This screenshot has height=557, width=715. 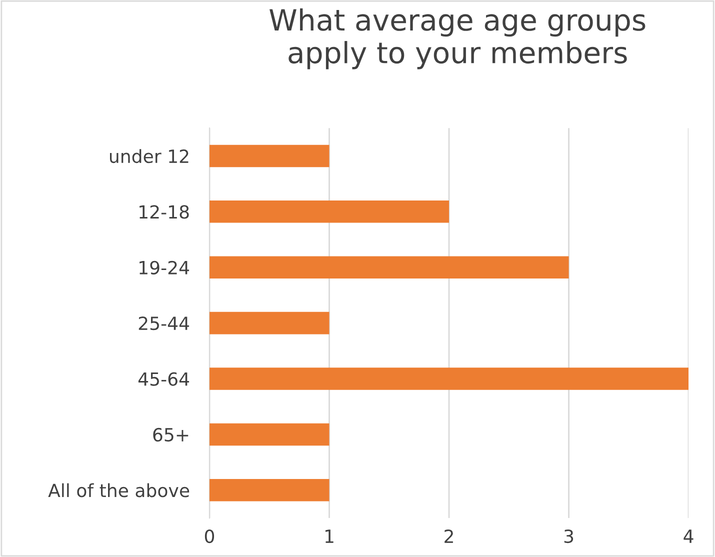 What do you see at coordinates (329, 536) in the screenshot?
I see `x-tick-label: 1` at bounding box center [329, 536].